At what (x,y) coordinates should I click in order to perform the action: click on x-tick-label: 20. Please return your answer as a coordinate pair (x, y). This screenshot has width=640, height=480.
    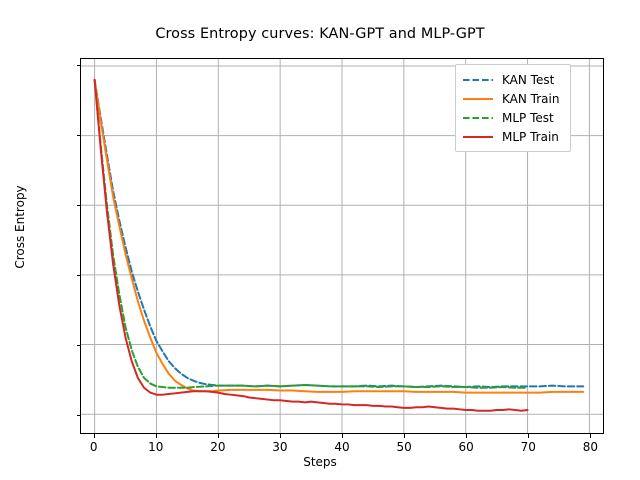
    Looking at the image, I should click on (218, 447).